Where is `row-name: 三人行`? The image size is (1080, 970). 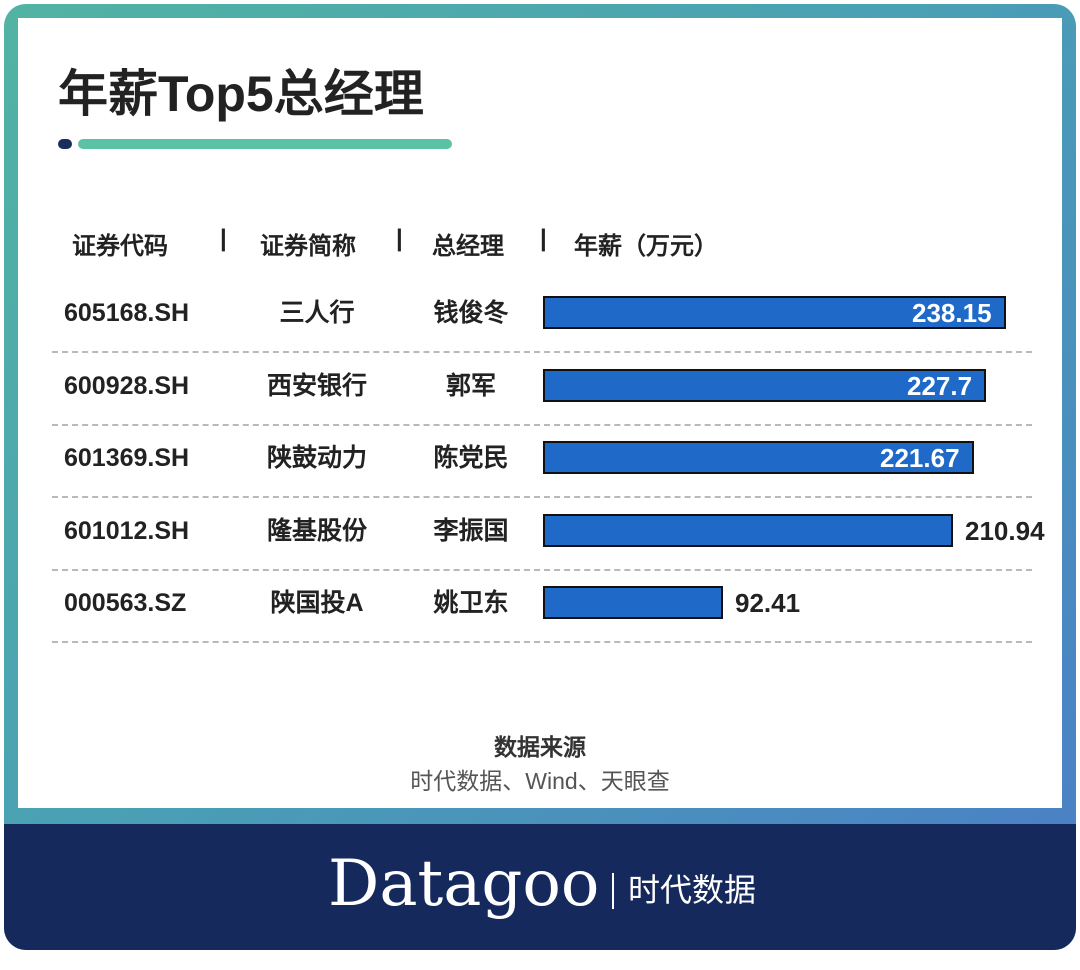
row-name: 三人行 is located at coordinates (317, 313).